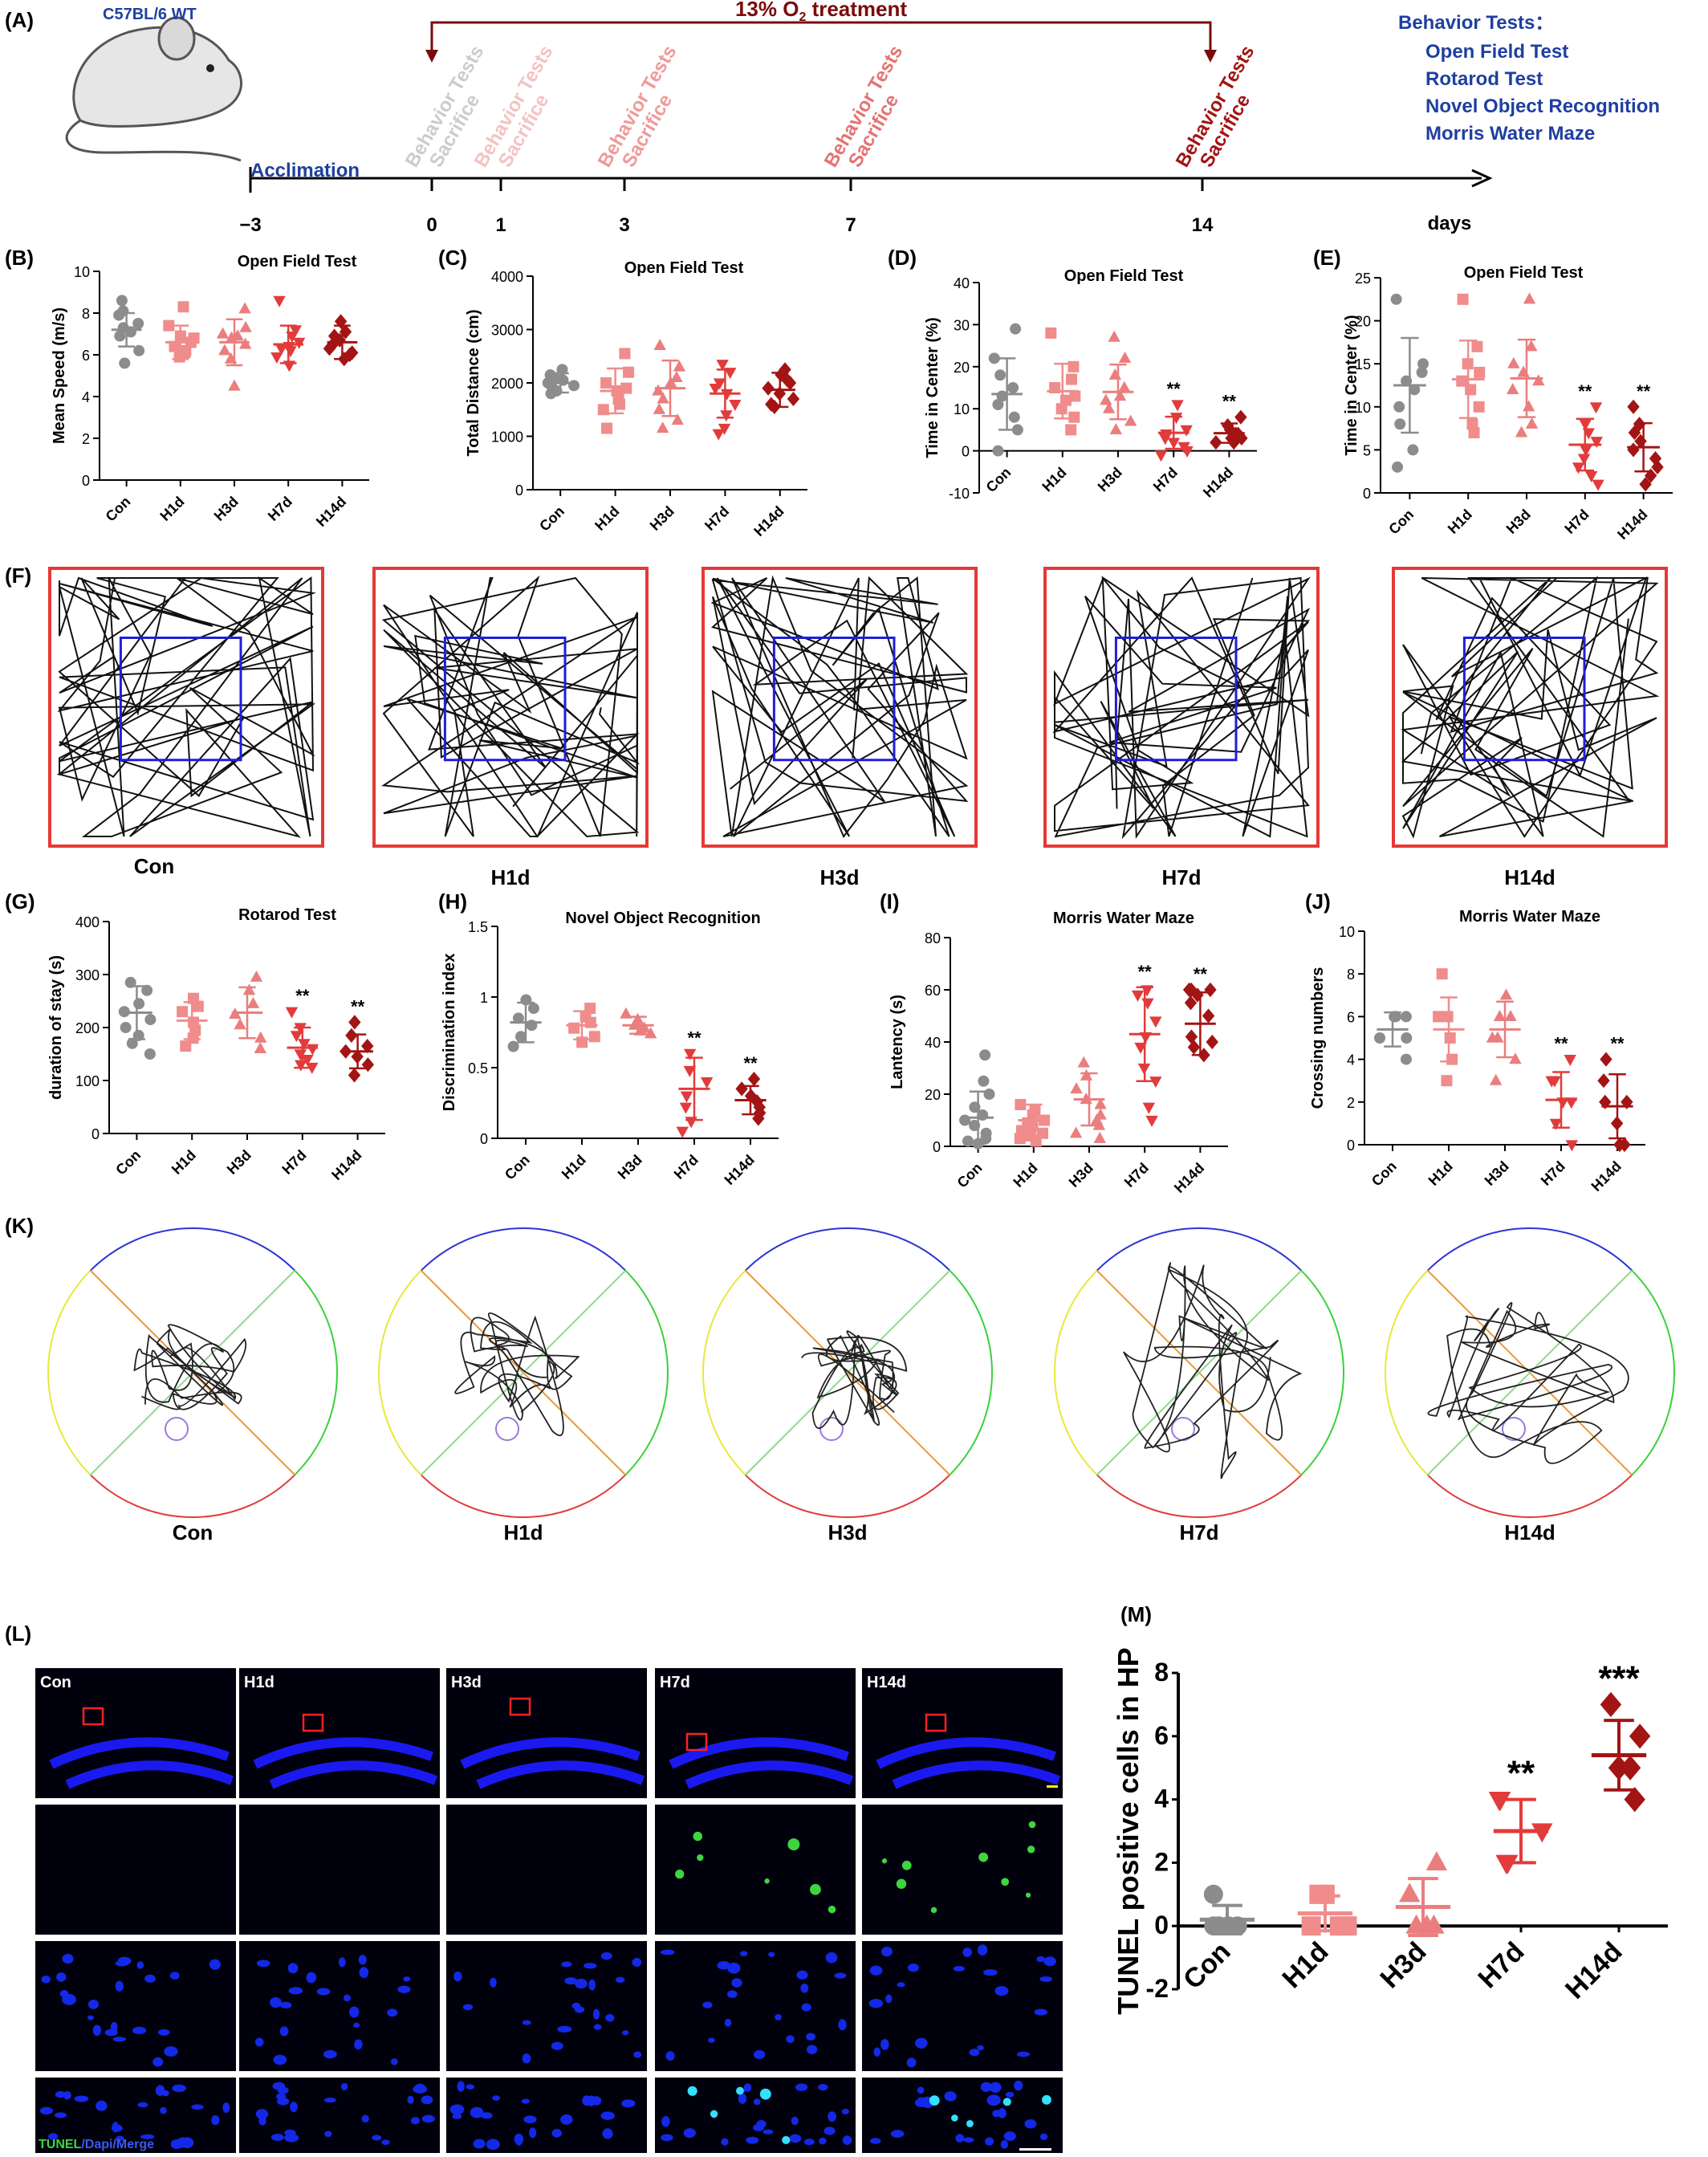  I want to click on platform-location, so click(507, 1429).